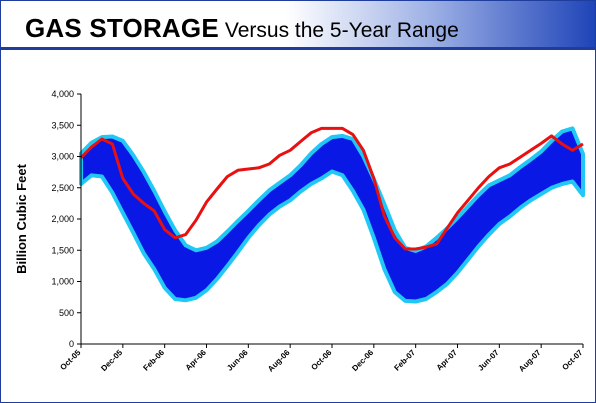 The image size is (596, 403). Describe the element at coordinates (321, 360) in the screenshot. I see `x-tick-label: Oct-06` at that location.